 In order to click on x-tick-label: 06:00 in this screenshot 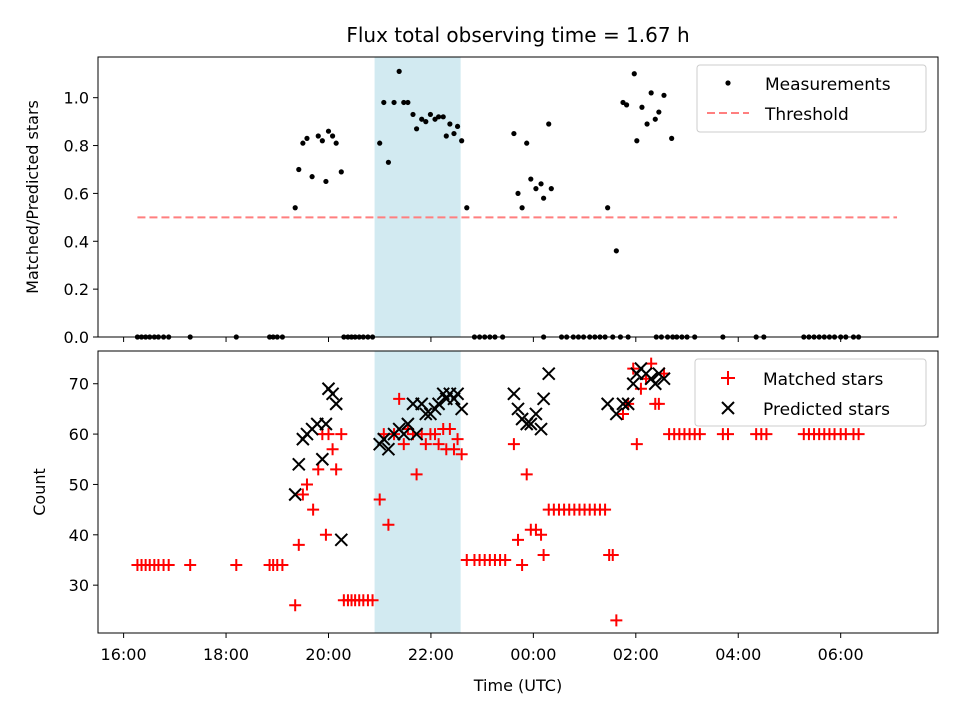, I will do `click(841, 654)`.